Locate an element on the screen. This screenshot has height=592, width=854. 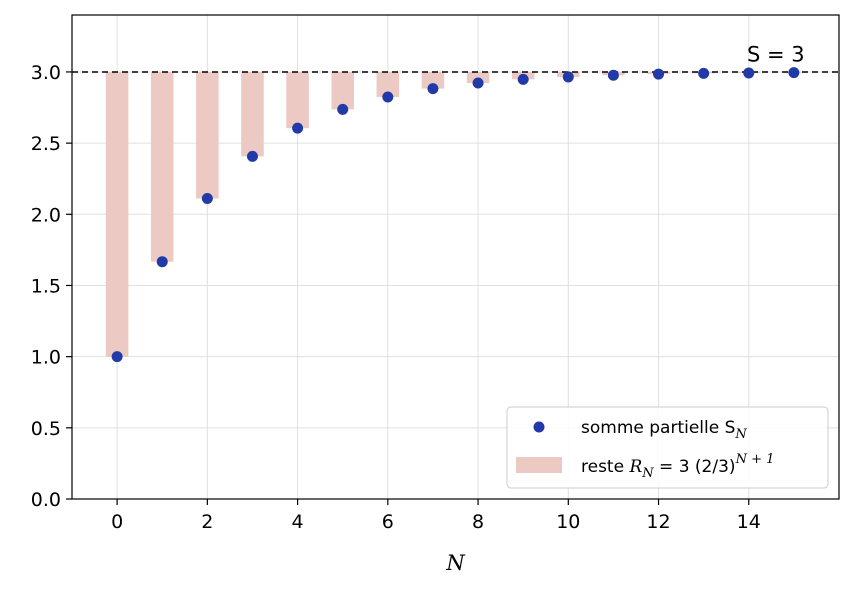
y-tick-label: 0.5 is located at coordinates (46, 429).